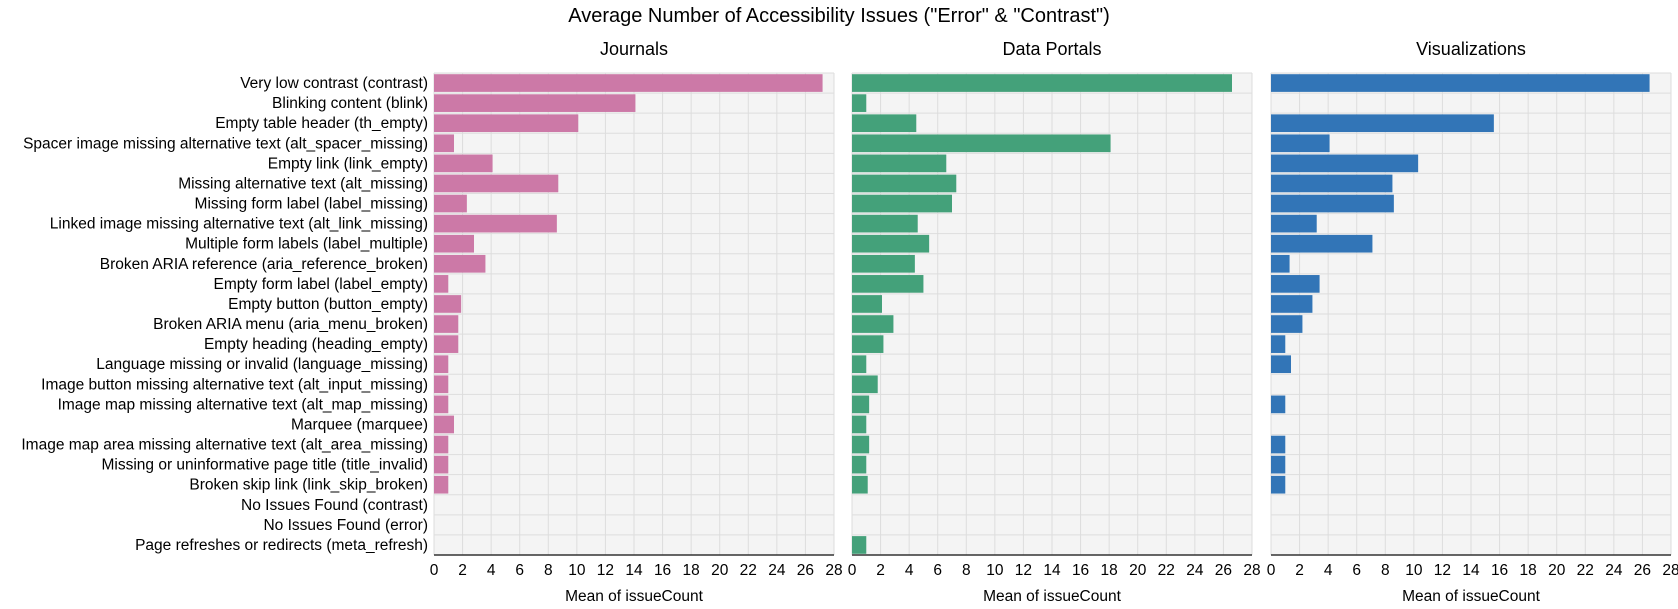 The height and width of the screenshot is (609, 1678). What do you see at coordinates (634, 49) in the screenshot?
I see `panel-title: Journals` at bounding box center [634, 49].